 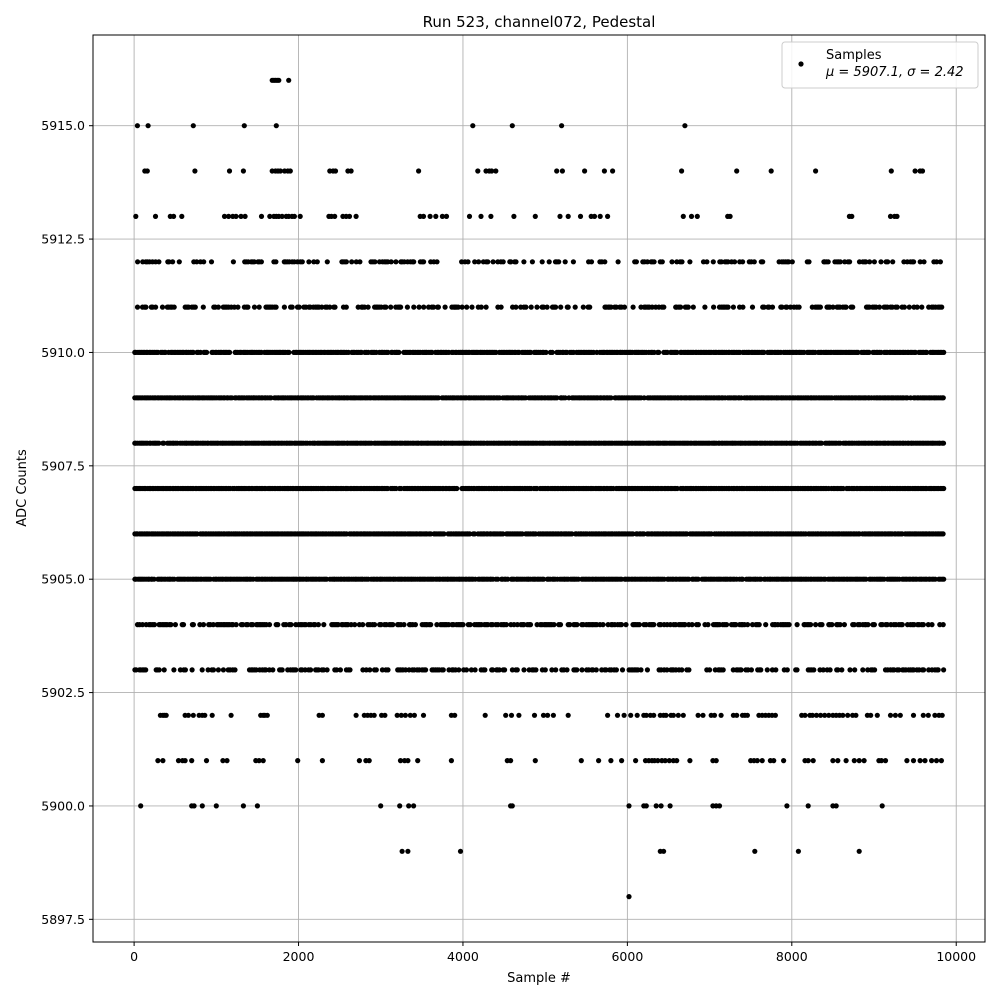 What do you see at coordinates (63, 919) in the screenshot?
I see `y-tick-label: 5897.5` at bounding box center [63, 919].